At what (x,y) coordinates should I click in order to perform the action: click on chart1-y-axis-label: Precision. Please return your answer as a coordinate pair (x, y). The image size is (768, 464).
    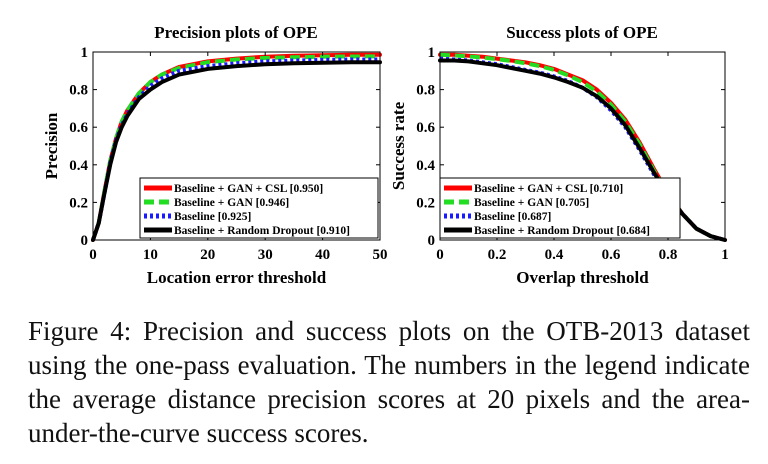
    Looking at the image, I should click on (51, 145).